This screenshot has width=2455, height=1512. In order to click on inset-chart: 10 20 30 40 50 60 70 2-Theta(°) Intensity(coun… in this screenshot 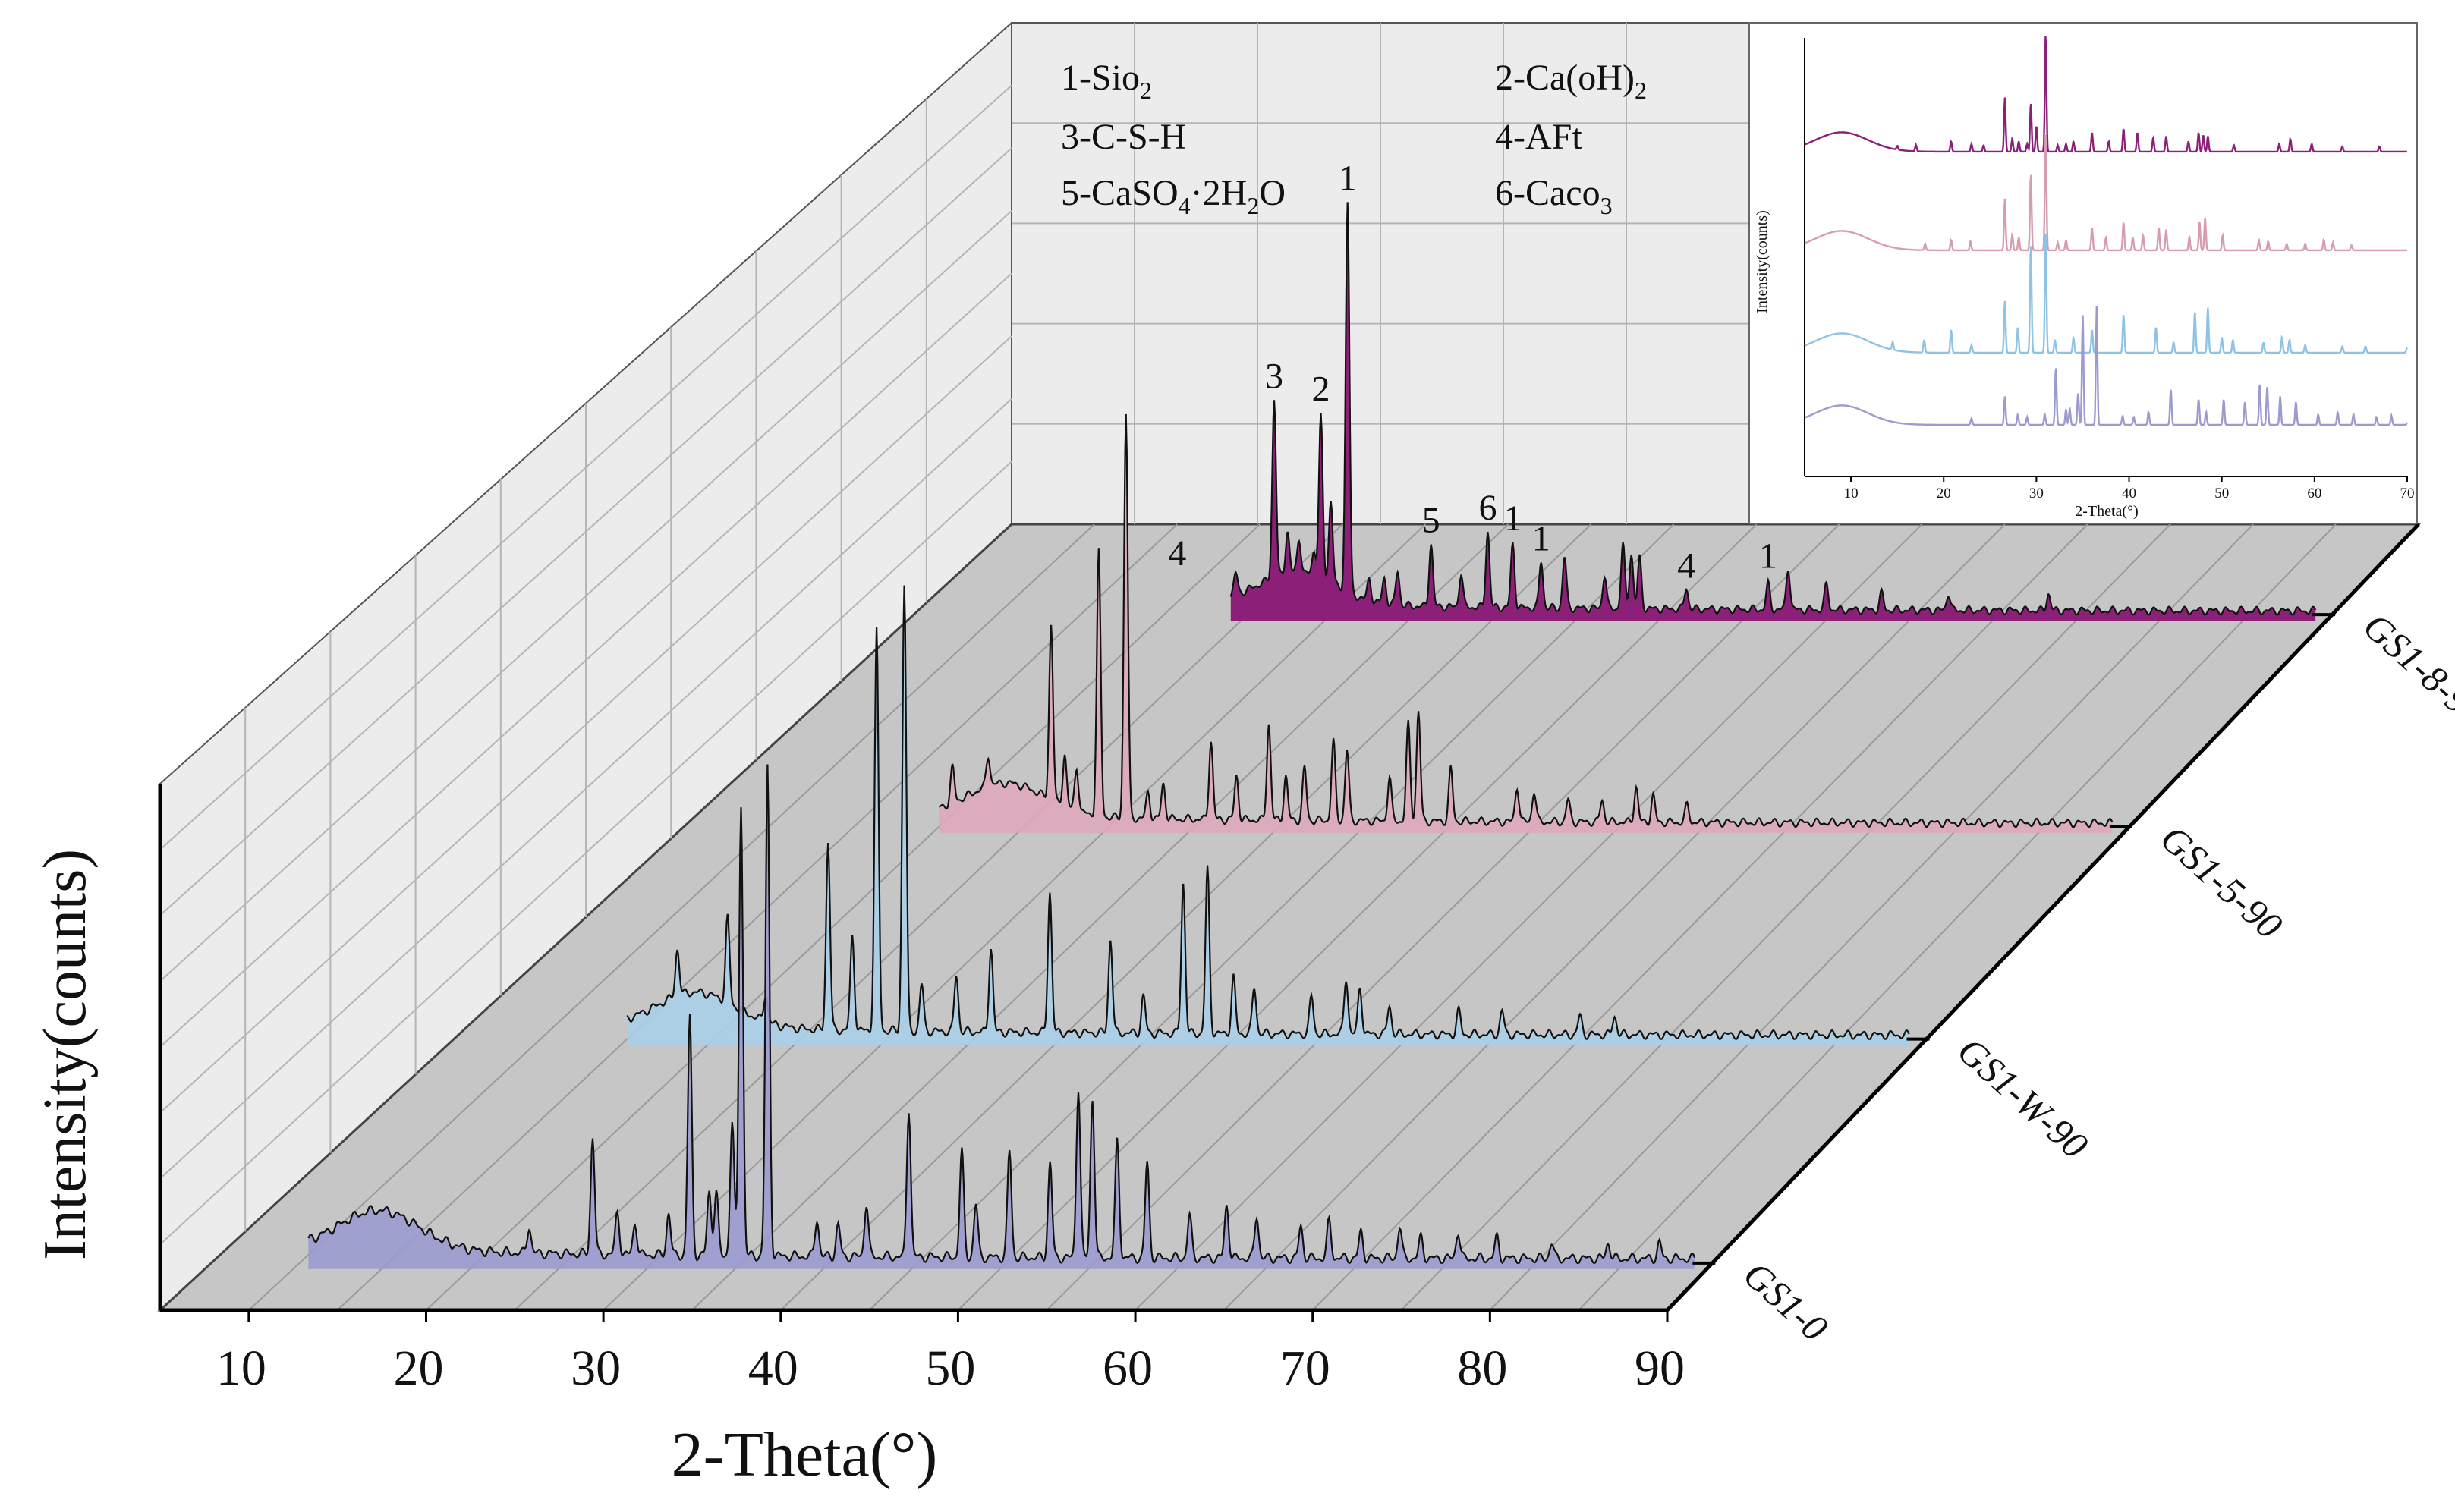, I will do `click(2083, 273)`.